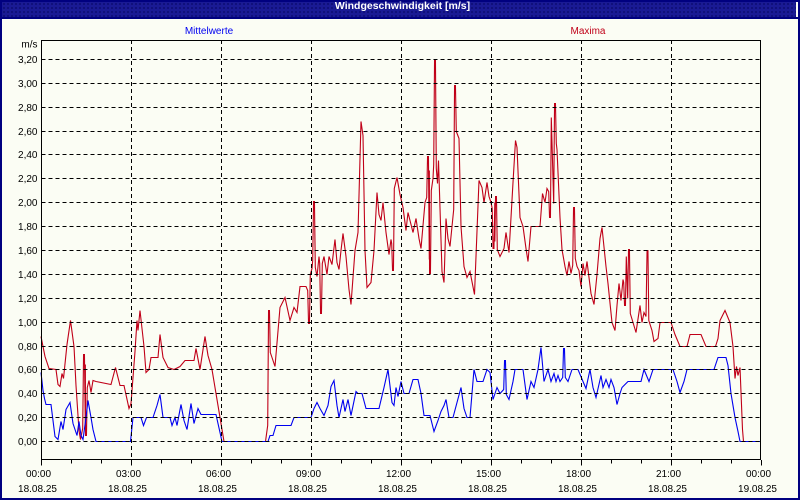 This screenshot has width=800, height=500. I want to click on svg-text: 2,60, so click(28, 132).